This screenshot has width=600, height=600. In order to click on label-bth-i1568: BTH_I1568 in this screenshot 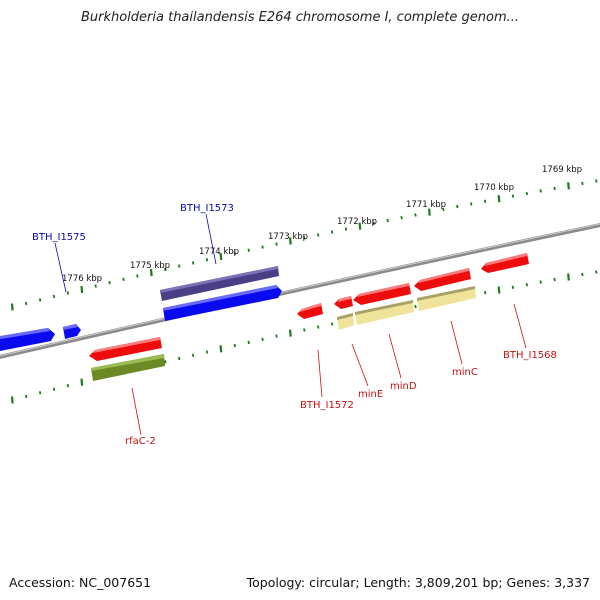, I will do `click(530, 355)`.